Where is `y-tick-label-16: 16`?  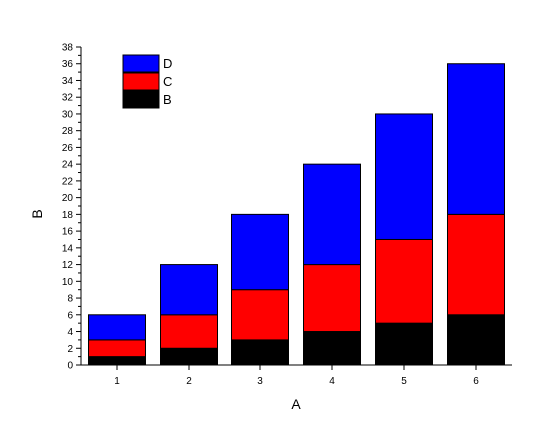 y-tick-label-16: 16 is located at coordinates (68, 232).